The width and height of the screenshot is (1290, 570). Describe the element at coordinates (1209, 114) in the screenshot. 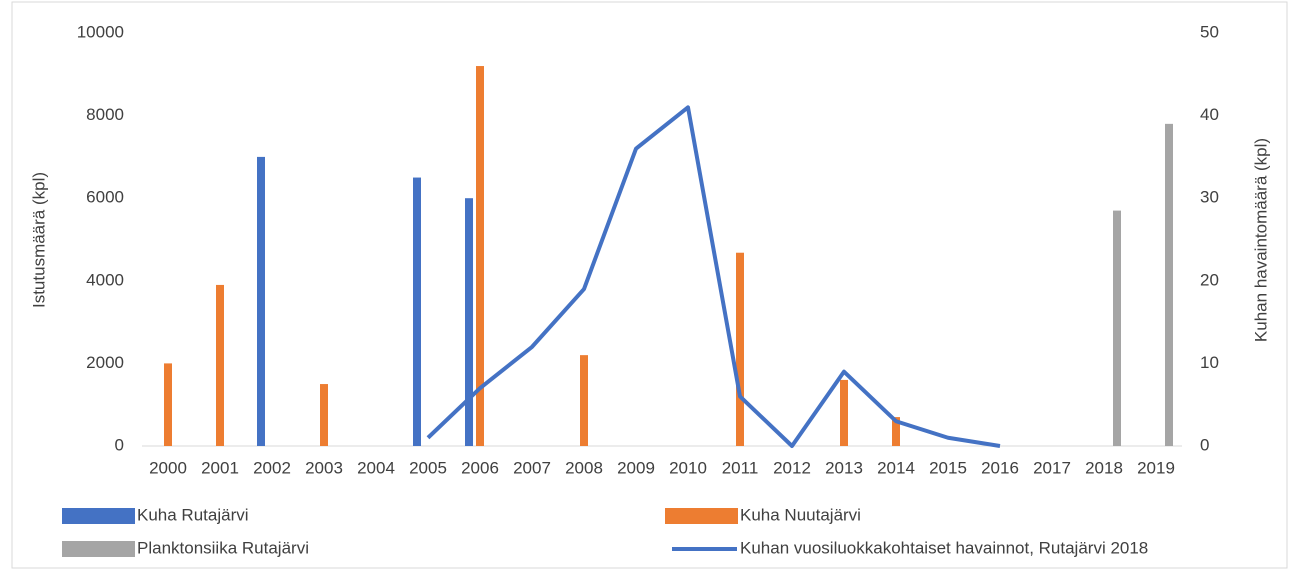

I see `y2-tick-label: 40` at that location.